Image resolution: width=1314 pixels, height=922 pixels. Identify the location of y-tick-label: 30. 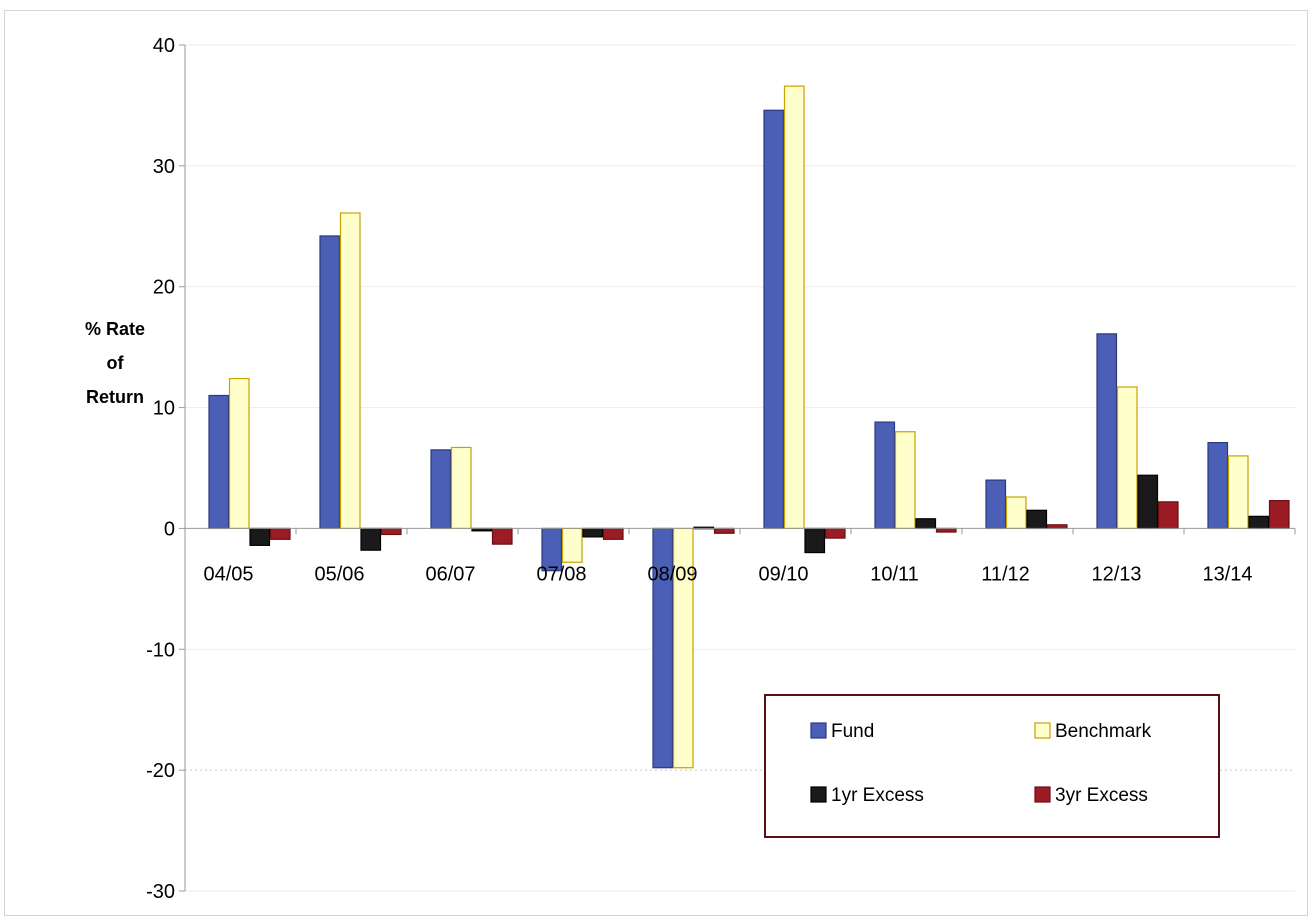
(164, 167).